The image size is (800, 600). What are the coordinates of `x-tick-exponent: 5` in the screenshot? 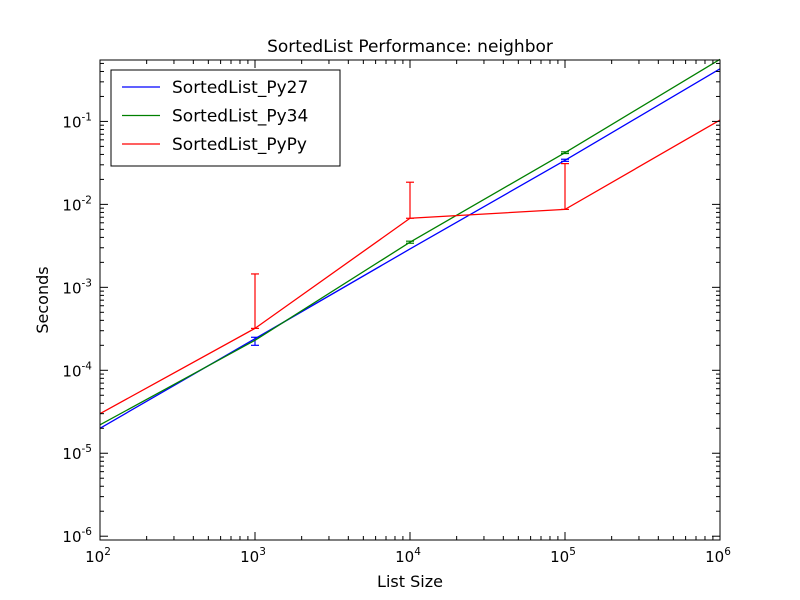 It's located at (572, 552).